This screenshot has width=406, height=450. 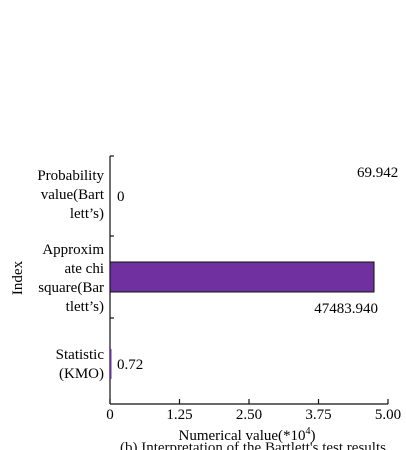 I want to click on x-tick-label: 2.50, so click(x=249, y=415).